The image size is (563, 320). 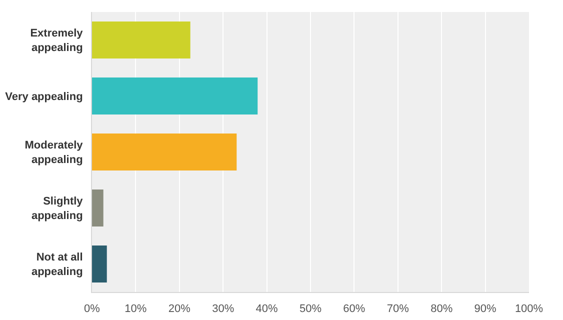 What do you see at coordinates (441, 309) in the screenshot?
I see `x-tick-label: 80%` at bounding box center [441, 309].